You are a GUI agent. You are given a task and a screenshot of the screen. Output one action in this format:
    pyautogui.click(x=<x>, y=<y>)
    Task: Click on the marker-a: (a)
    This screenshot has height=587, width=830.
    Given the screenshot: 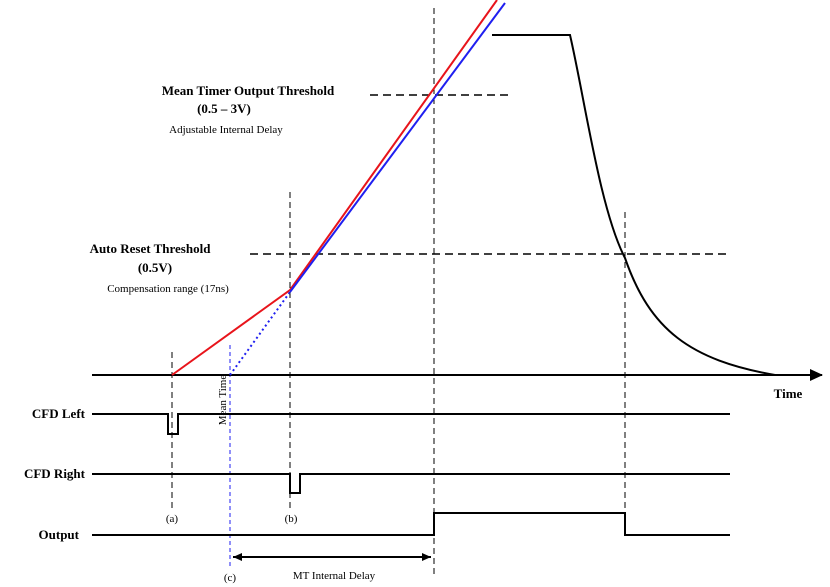 What is the action you would take?
    pyautogui.click(x=172, y=519)
    